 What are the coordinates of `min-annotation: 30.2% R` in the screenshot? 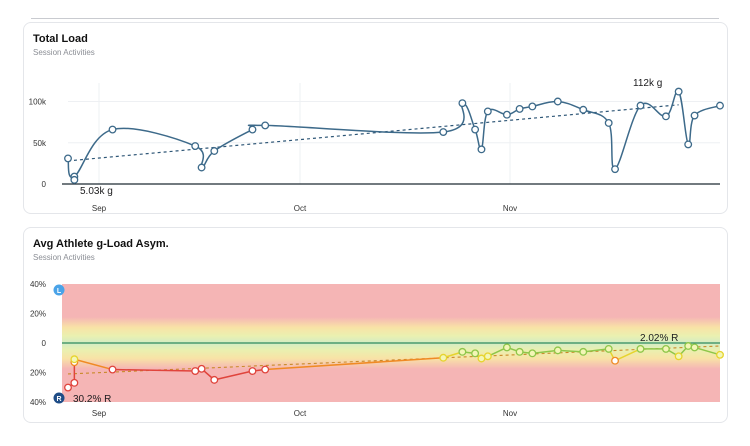 It's located at (92, 399).